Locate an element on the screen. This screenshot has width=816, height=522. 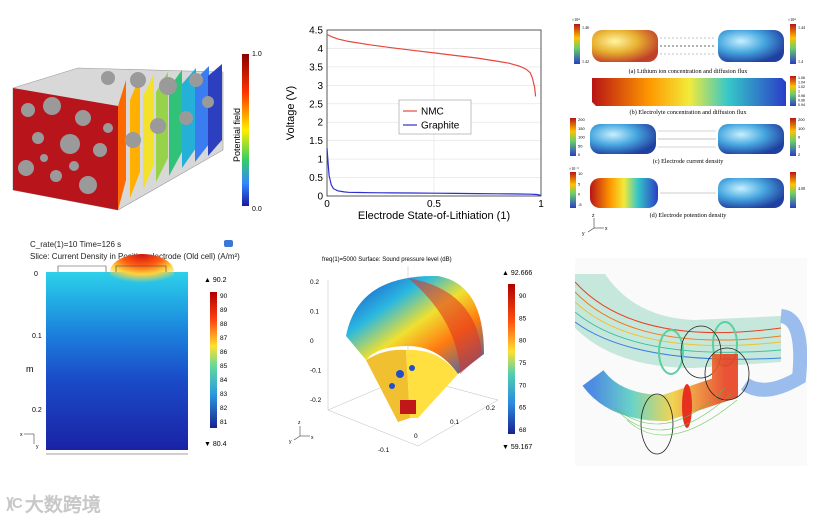
ac-z-tick: 0 is located at coordinates (312, 341).